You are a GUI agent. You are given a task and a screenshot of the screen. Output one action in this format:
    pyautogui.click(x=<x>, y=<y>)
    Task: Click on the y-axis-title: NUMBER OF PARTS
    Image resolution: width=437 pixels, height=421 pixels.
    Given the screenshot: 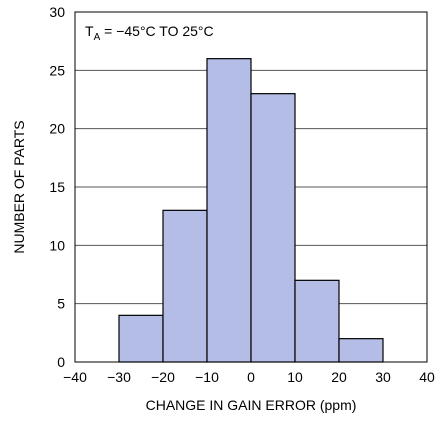 What is the action you would take?
    pyautogui.click(x=19, y=186)
    